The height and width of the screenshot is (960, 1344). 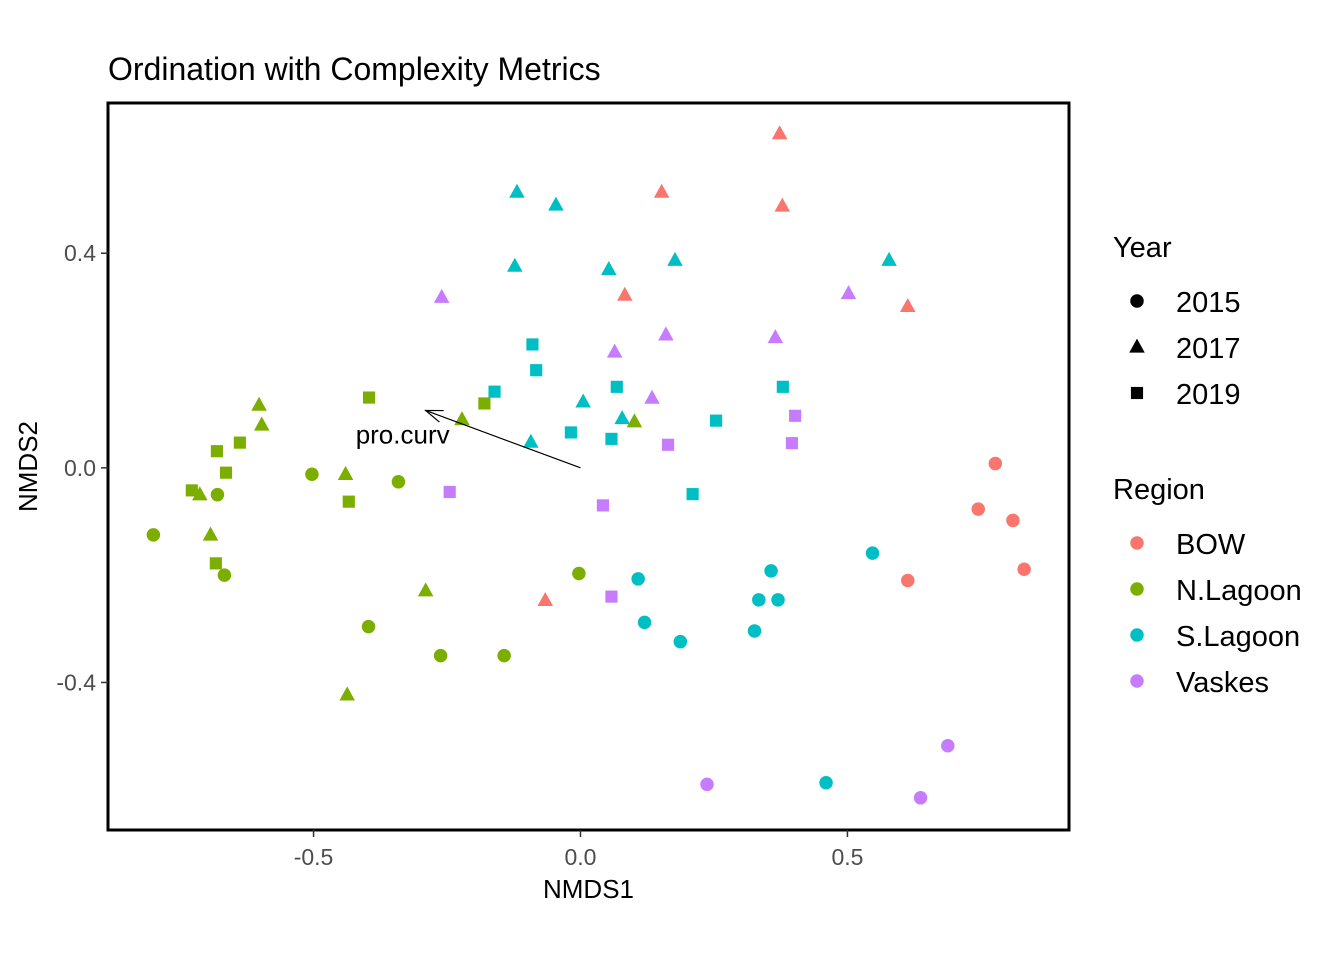 I want to click on legend-region-label-vaskes: Vaskes, so click(x=1222, y=683).